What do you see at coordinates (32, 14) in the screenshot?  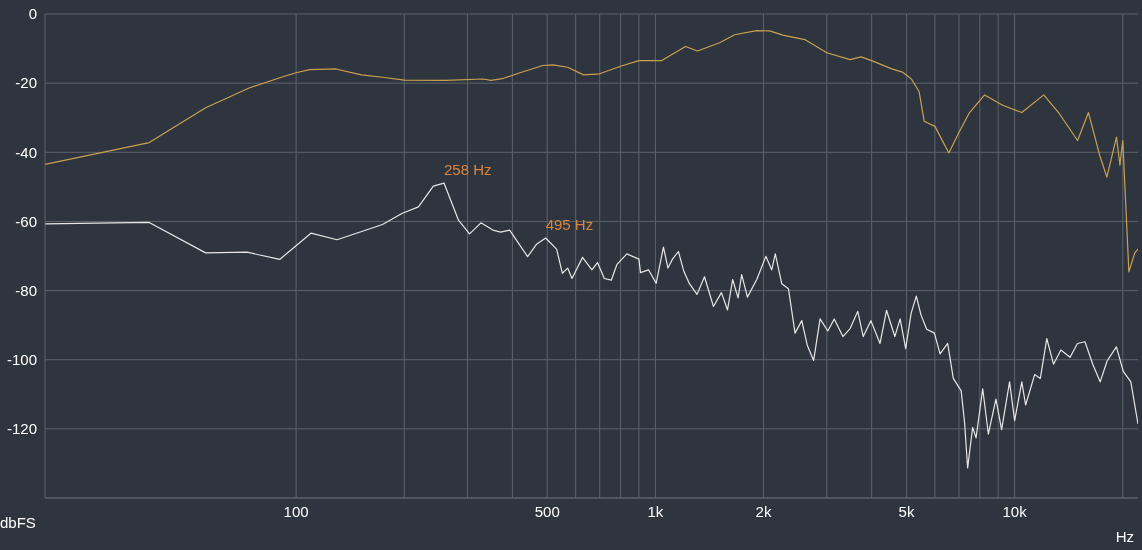 I see `y-tick-label: 0` at bounding box center [32, 14].